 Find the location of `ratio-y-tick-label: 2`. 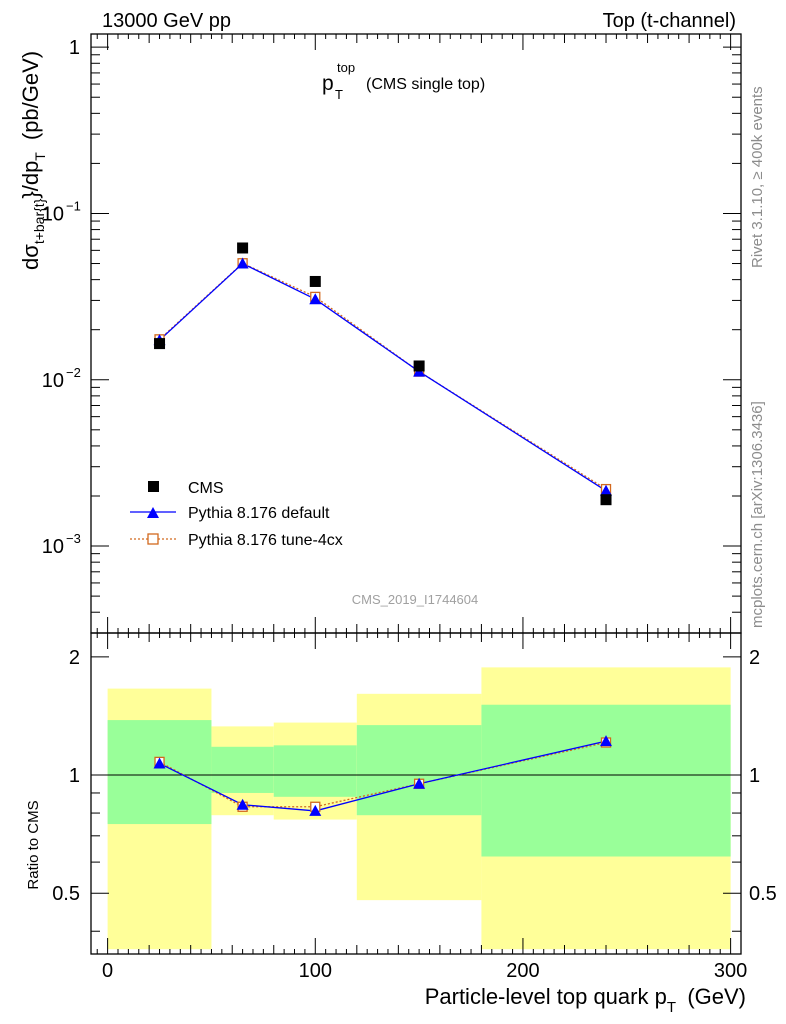

ratio-y-tick-label: 2 is located at coordinates (74, 658).